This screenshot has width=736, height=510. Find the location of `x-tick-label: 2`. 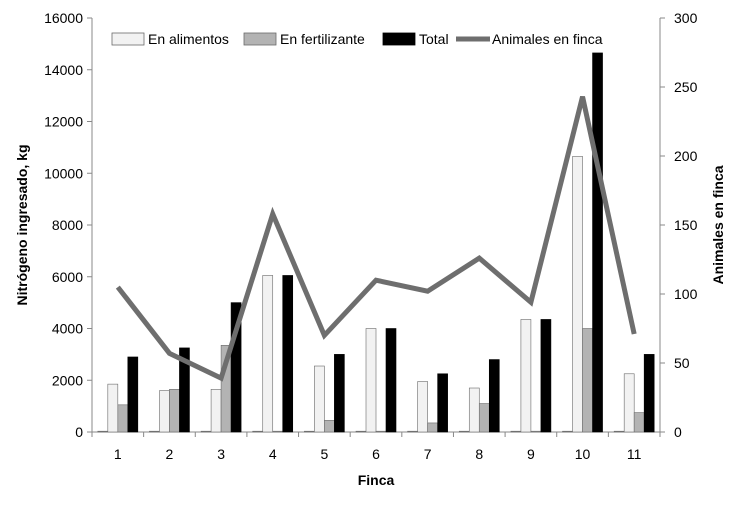

x-tick-label: 2 is located at coordinates (170, 454).